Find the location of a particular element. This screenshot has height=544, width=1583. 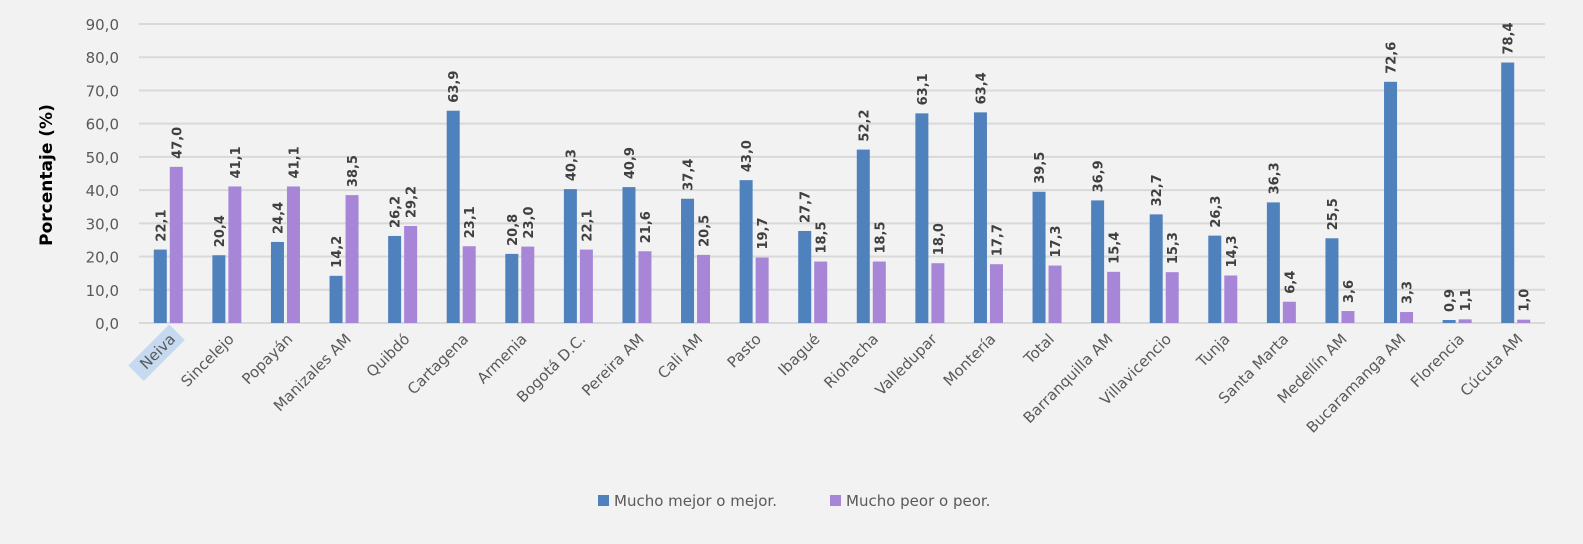

data-label: 63,1 is located at coordinates (923, 89).